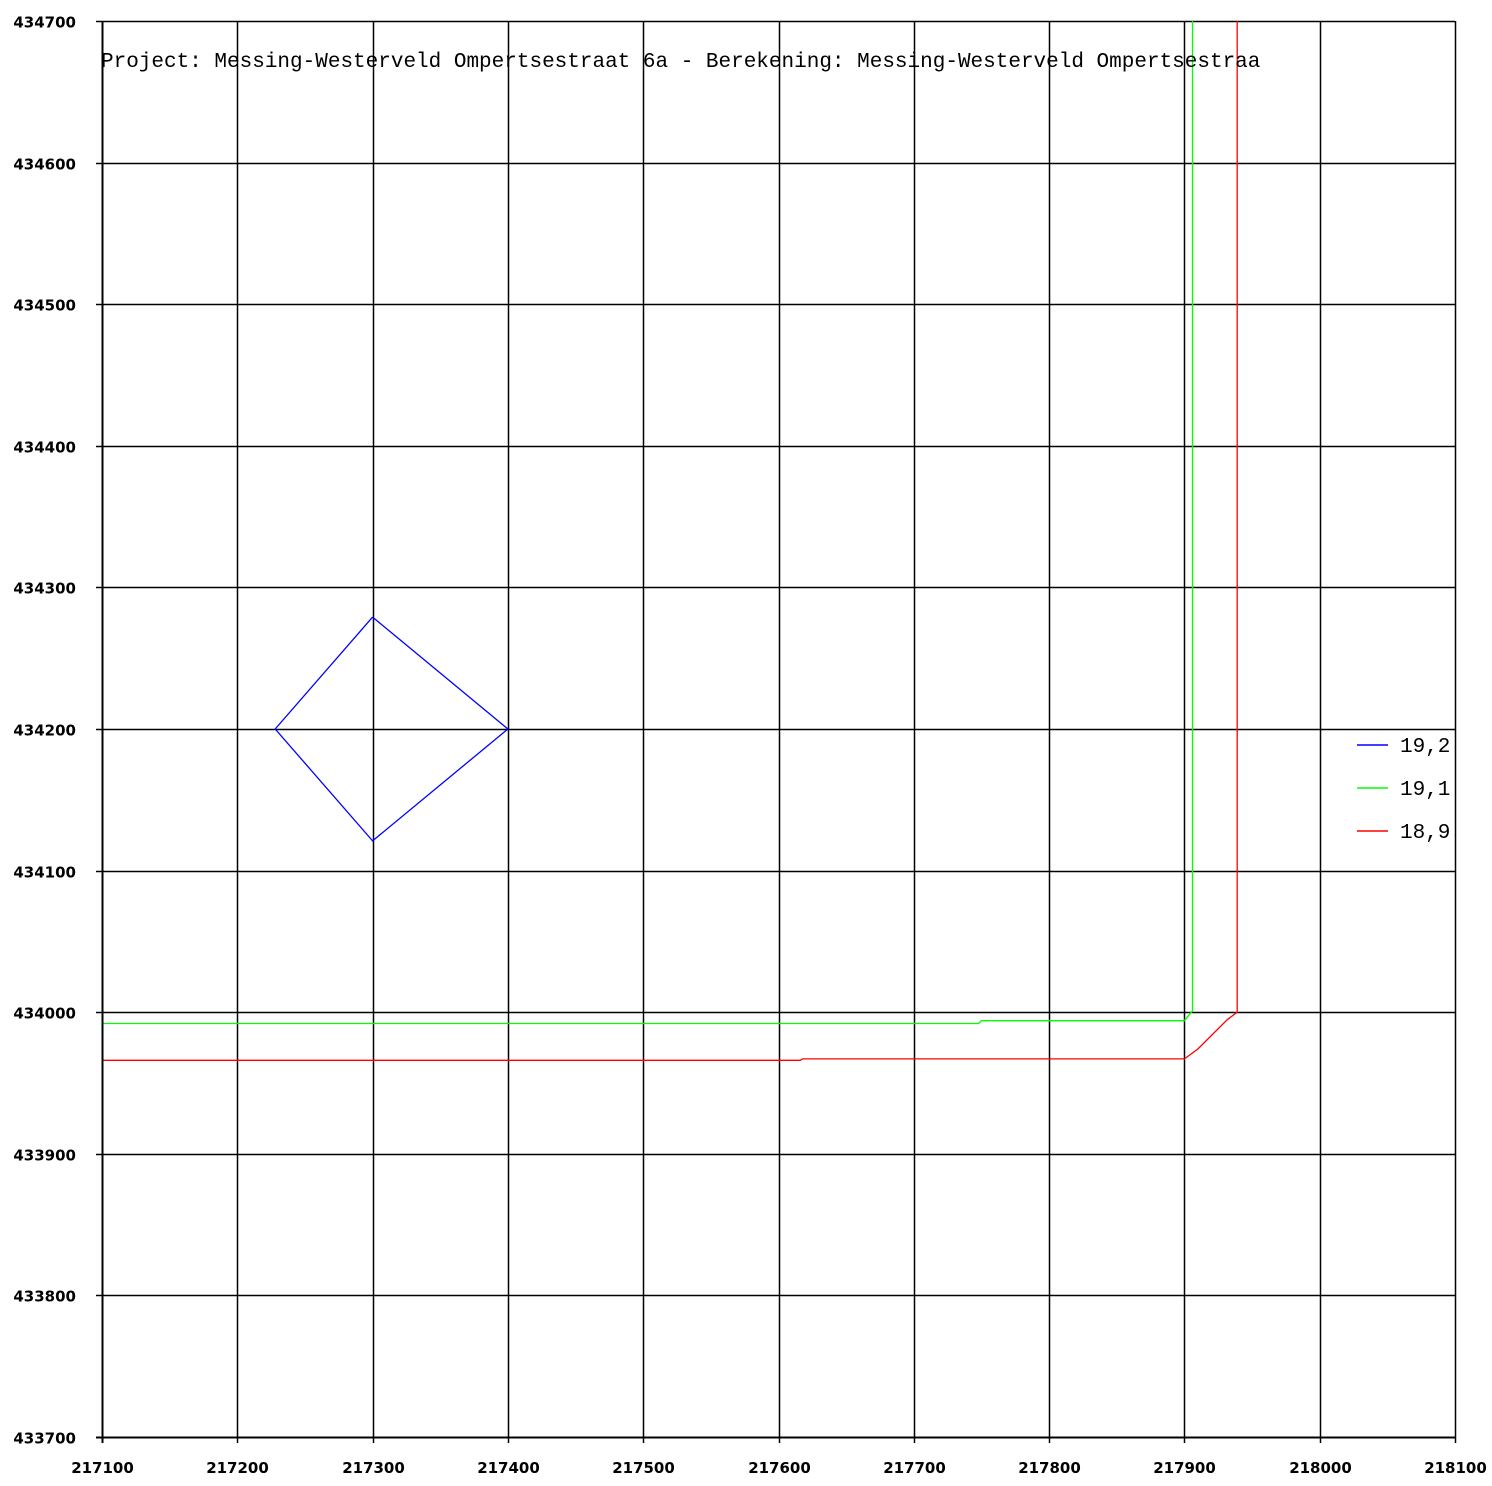  What do you see at coordinates (44, 165) in the screenshot?
I see `y-tick-label: 434600` at bounding box center [44, 165].